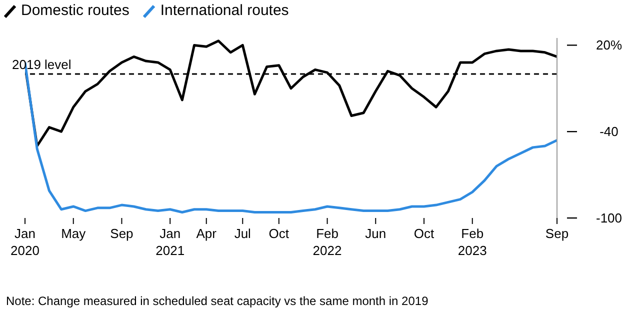 The image size is (628, 328). What do you see at coordinates (609, 218) in the screenshot?
I see `y-tick-label: -100` at bounding box center [609, 218].